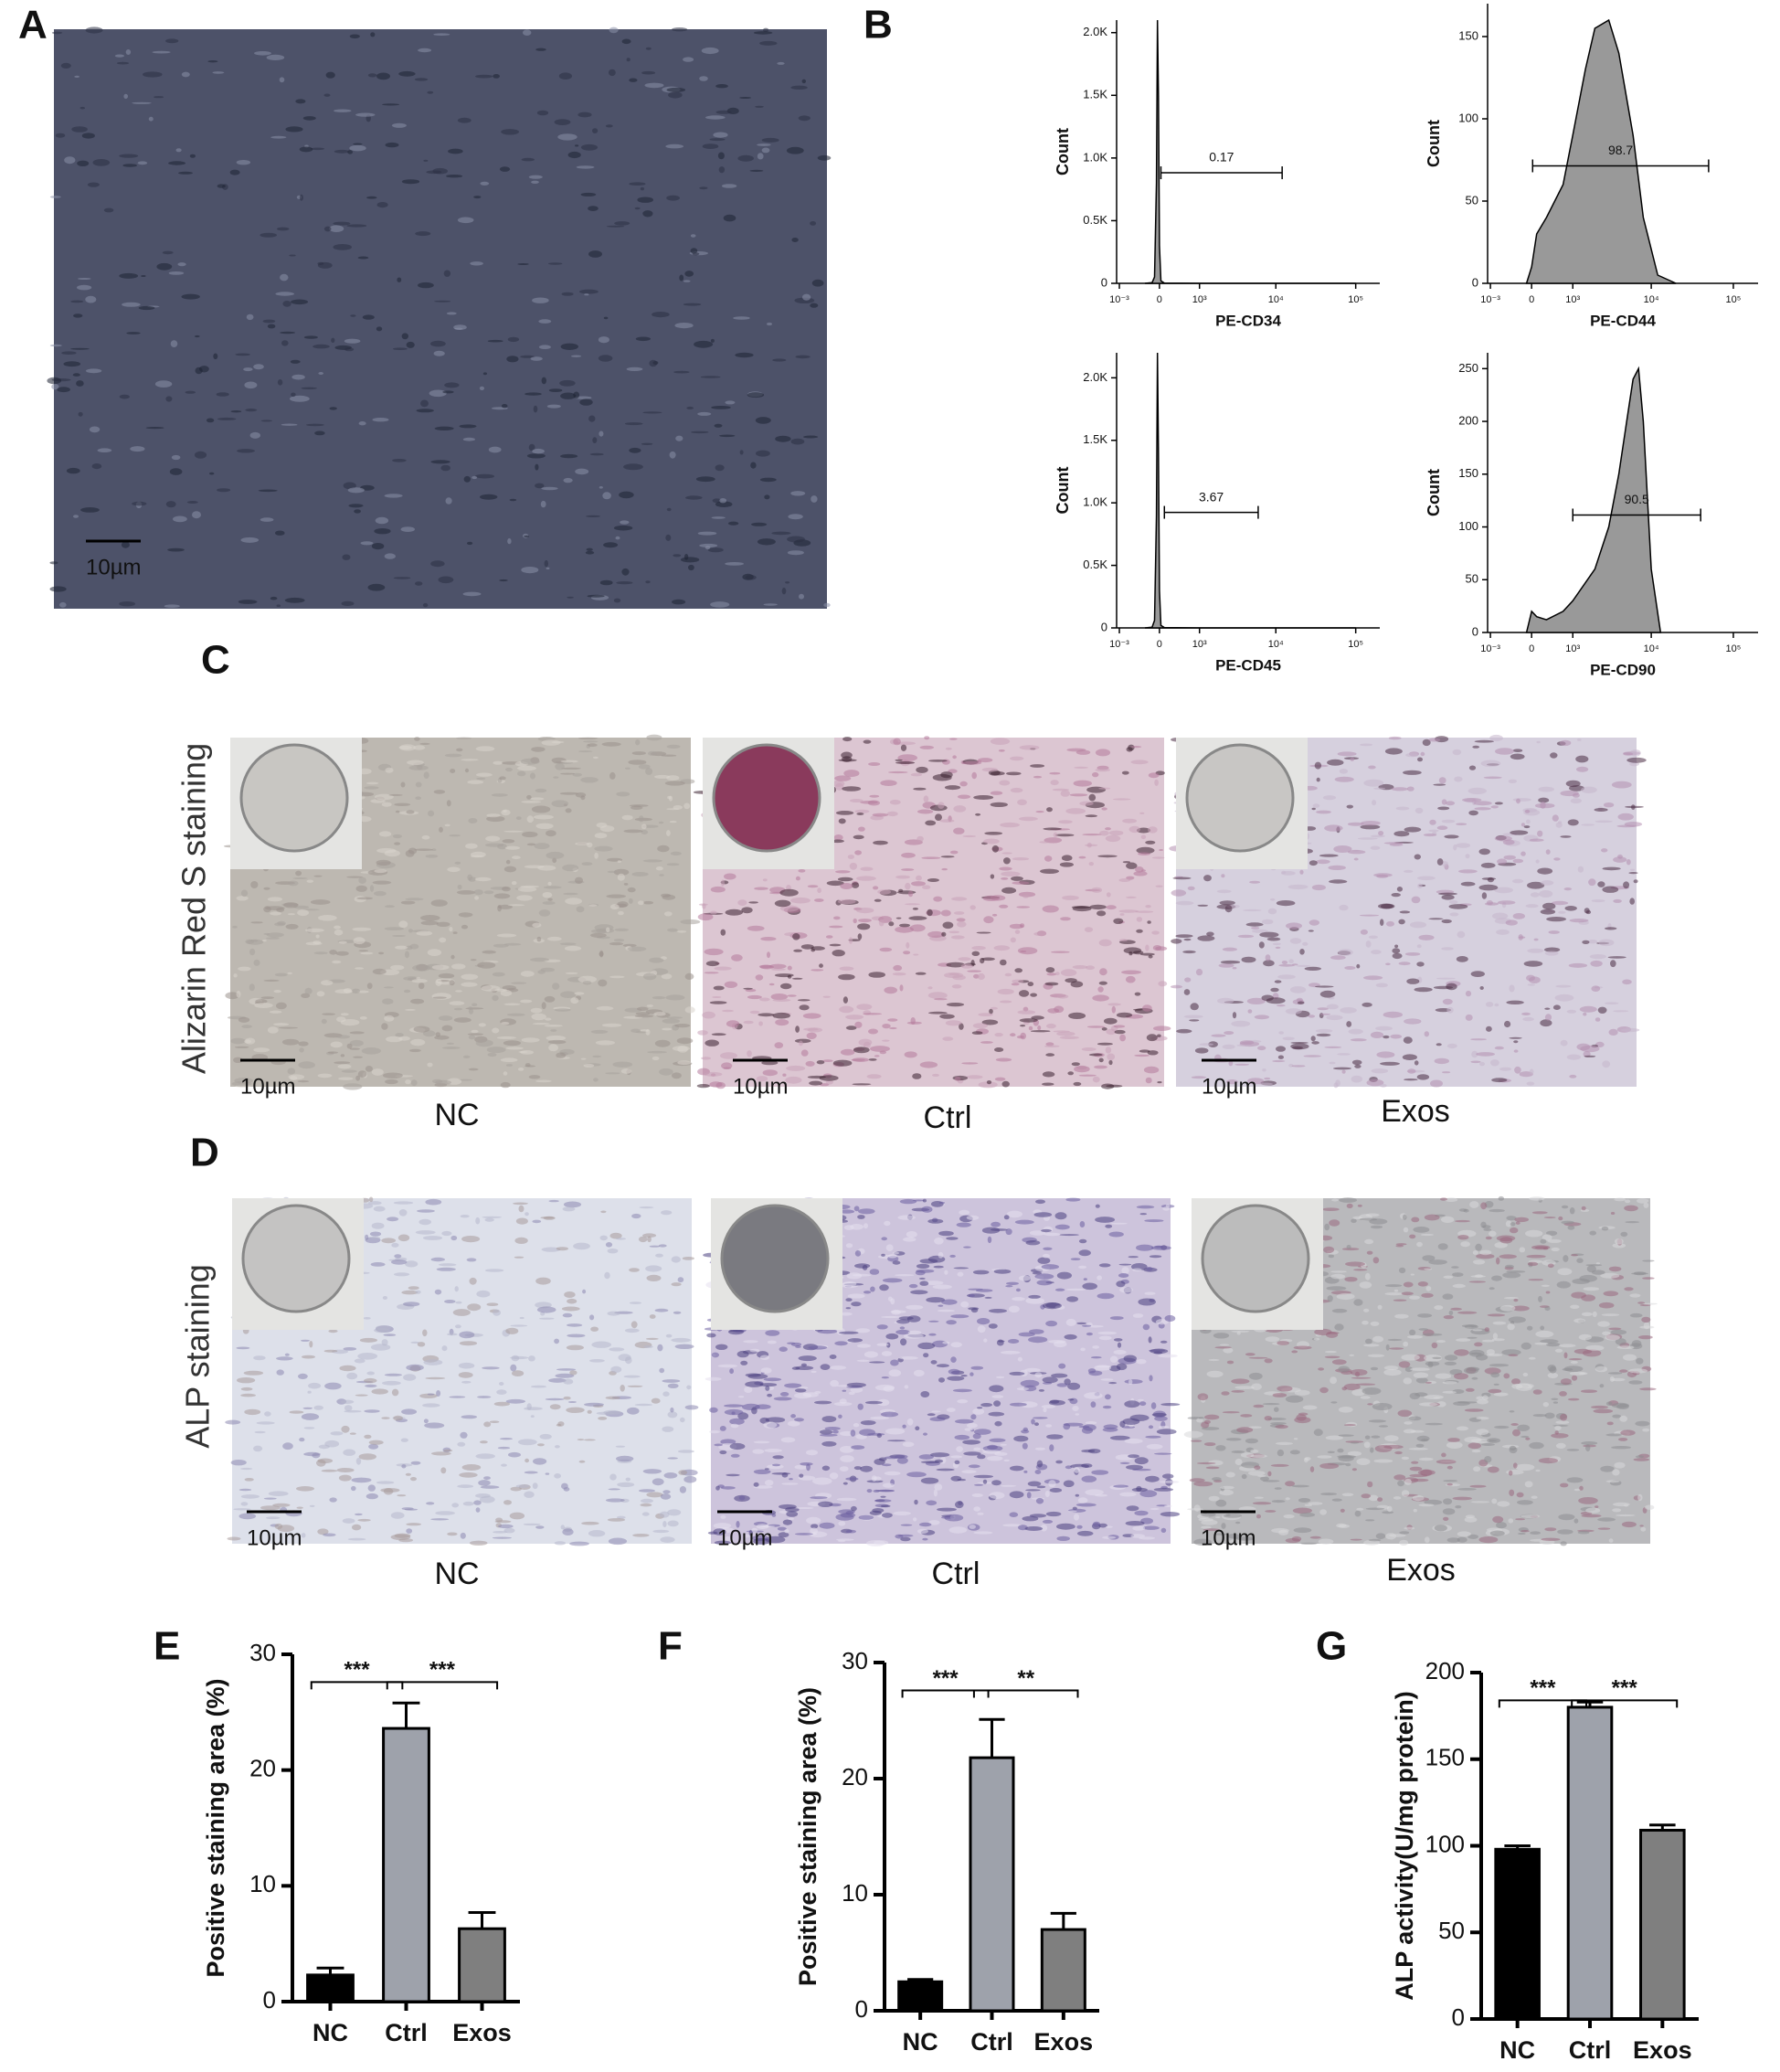 The width and height of the screenshot is (1780, 2072). I want to click on bar, so click(406, 1865).